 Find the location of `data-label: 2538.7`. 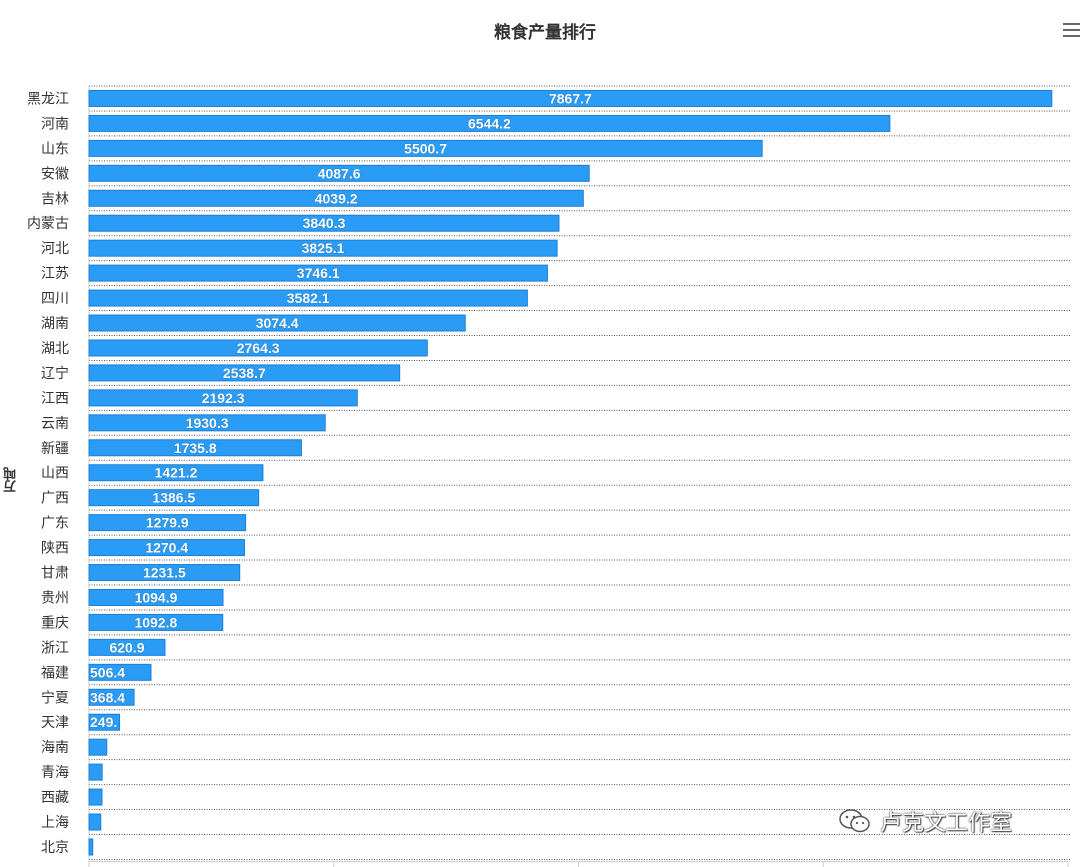

data-label: 2538.7 is located at coordinates (244, 373).